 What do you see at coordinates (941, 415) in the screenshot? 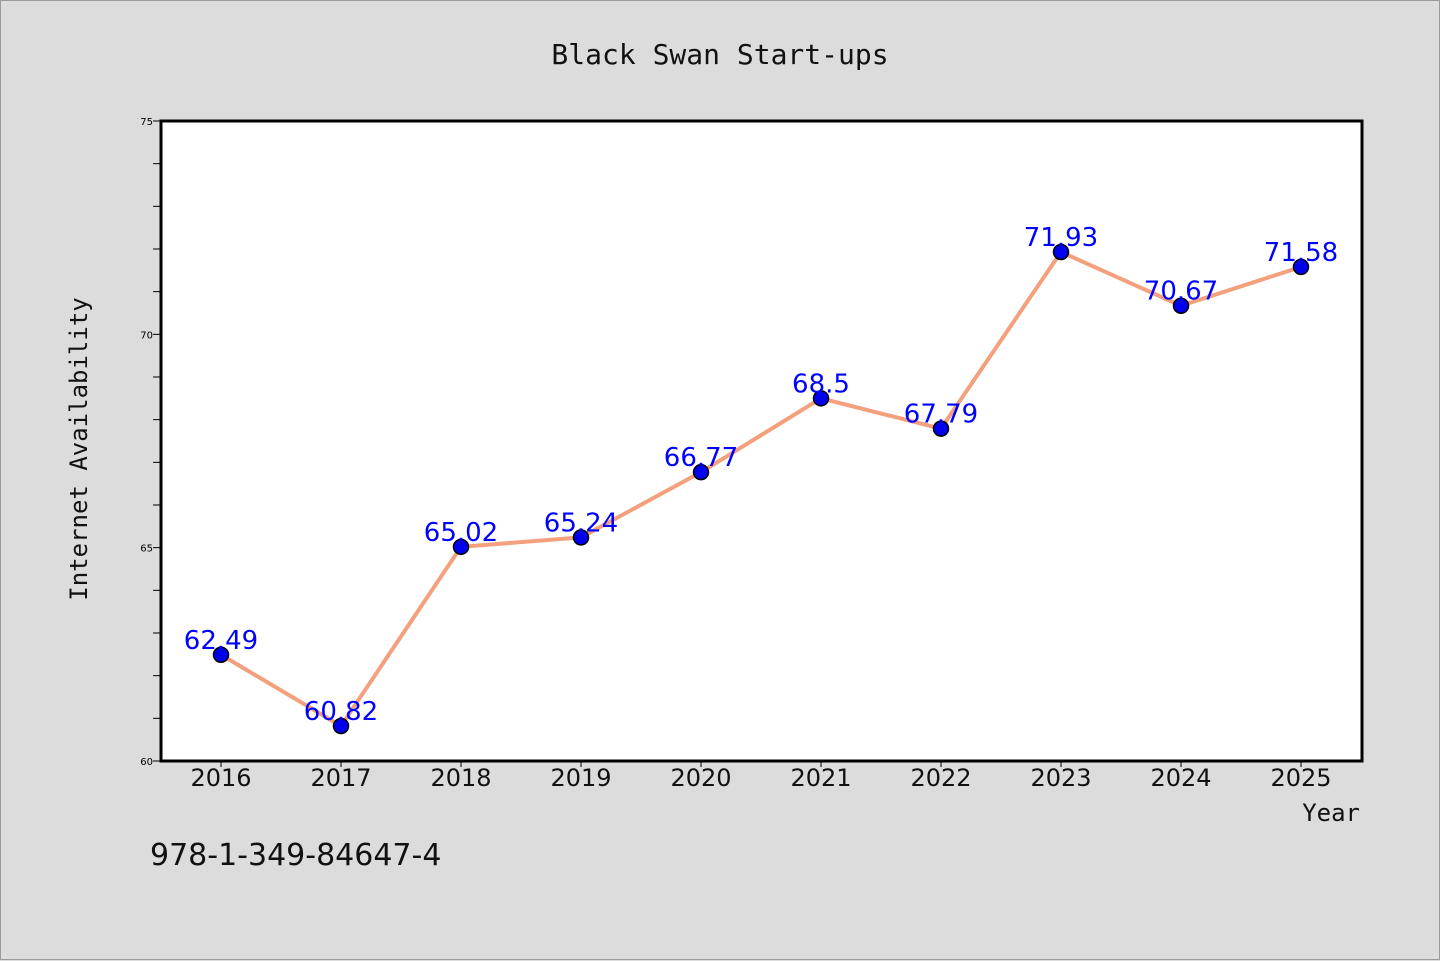
I see `data-label: 67.79` at bounding box center [941, 415].